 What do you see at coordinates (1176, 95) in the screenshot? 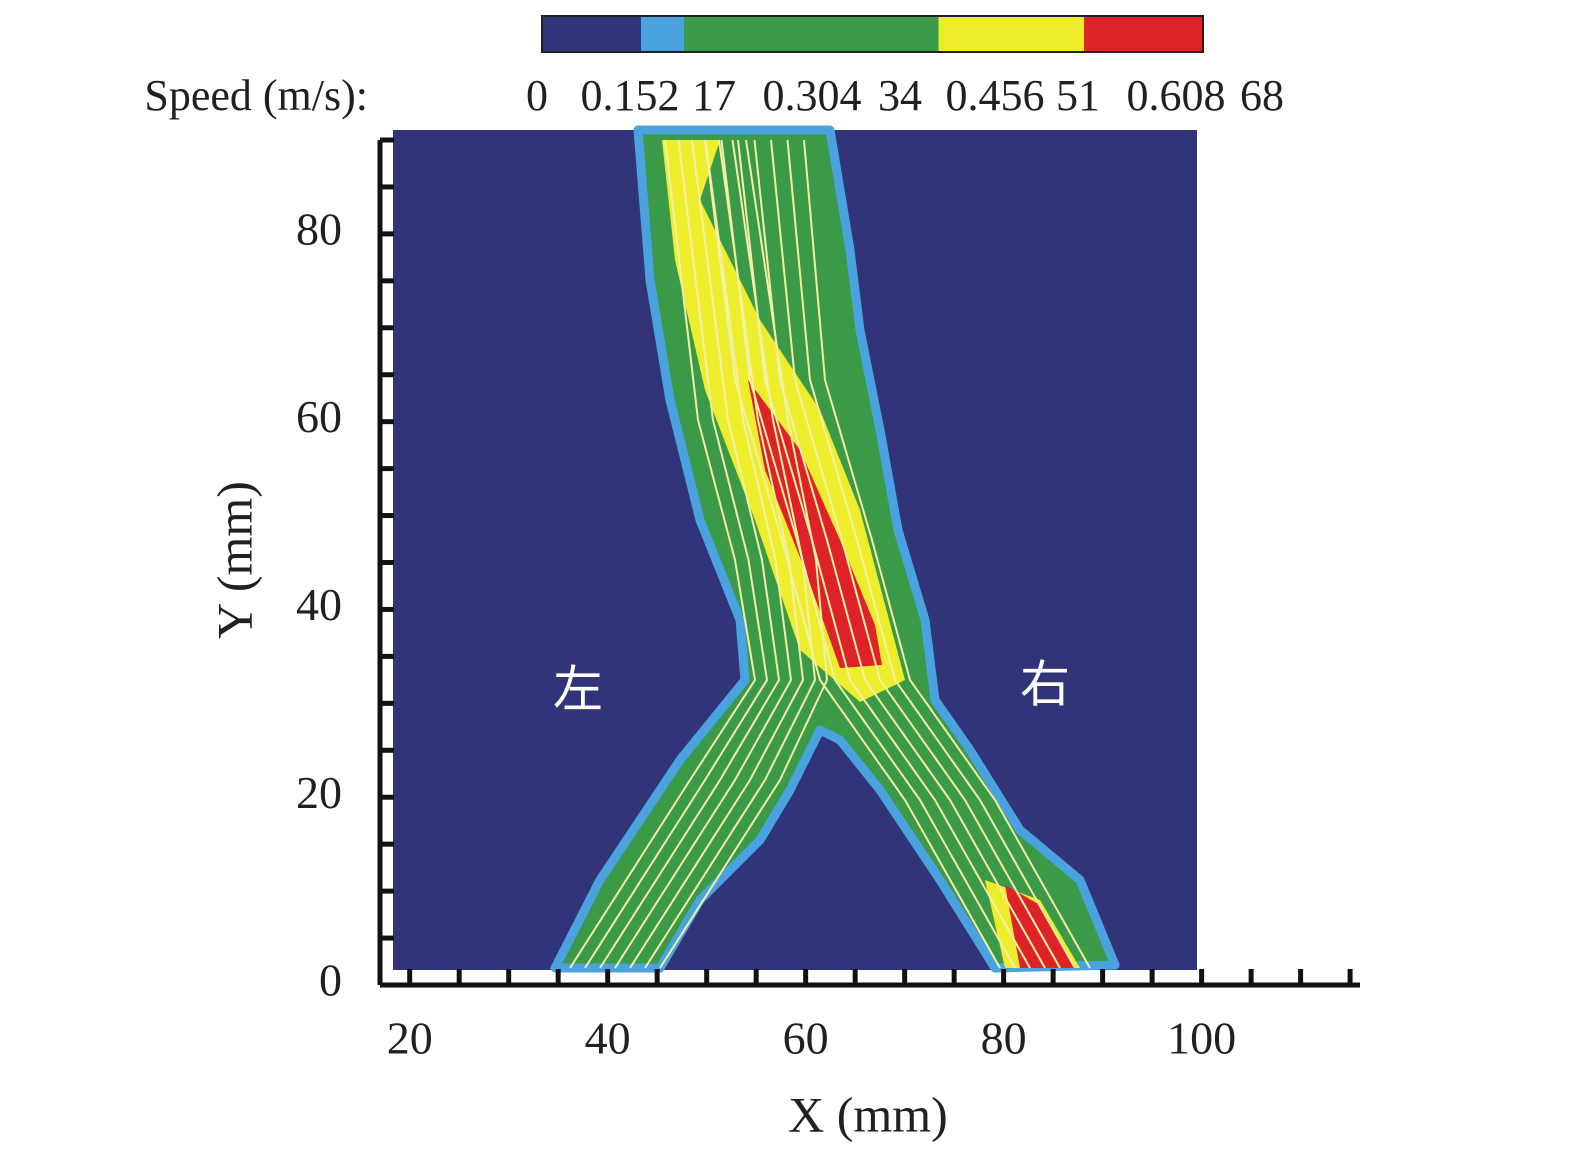
I see `colorbar-tick-label: 0.608` at bounding box center [1176, 95].